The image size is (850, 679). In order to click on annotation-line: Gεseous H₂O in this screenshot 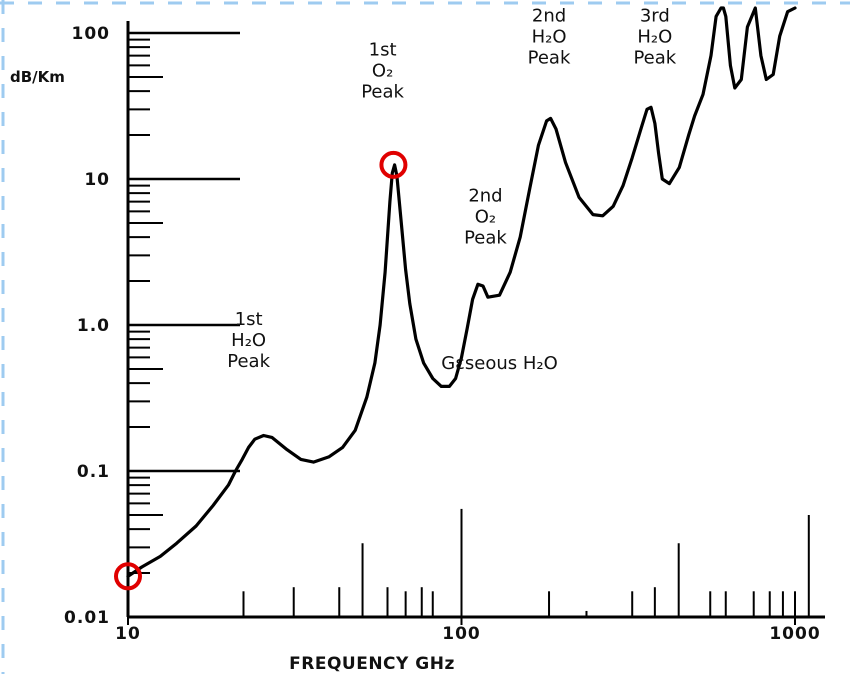, I will do `click(499, 363)`.